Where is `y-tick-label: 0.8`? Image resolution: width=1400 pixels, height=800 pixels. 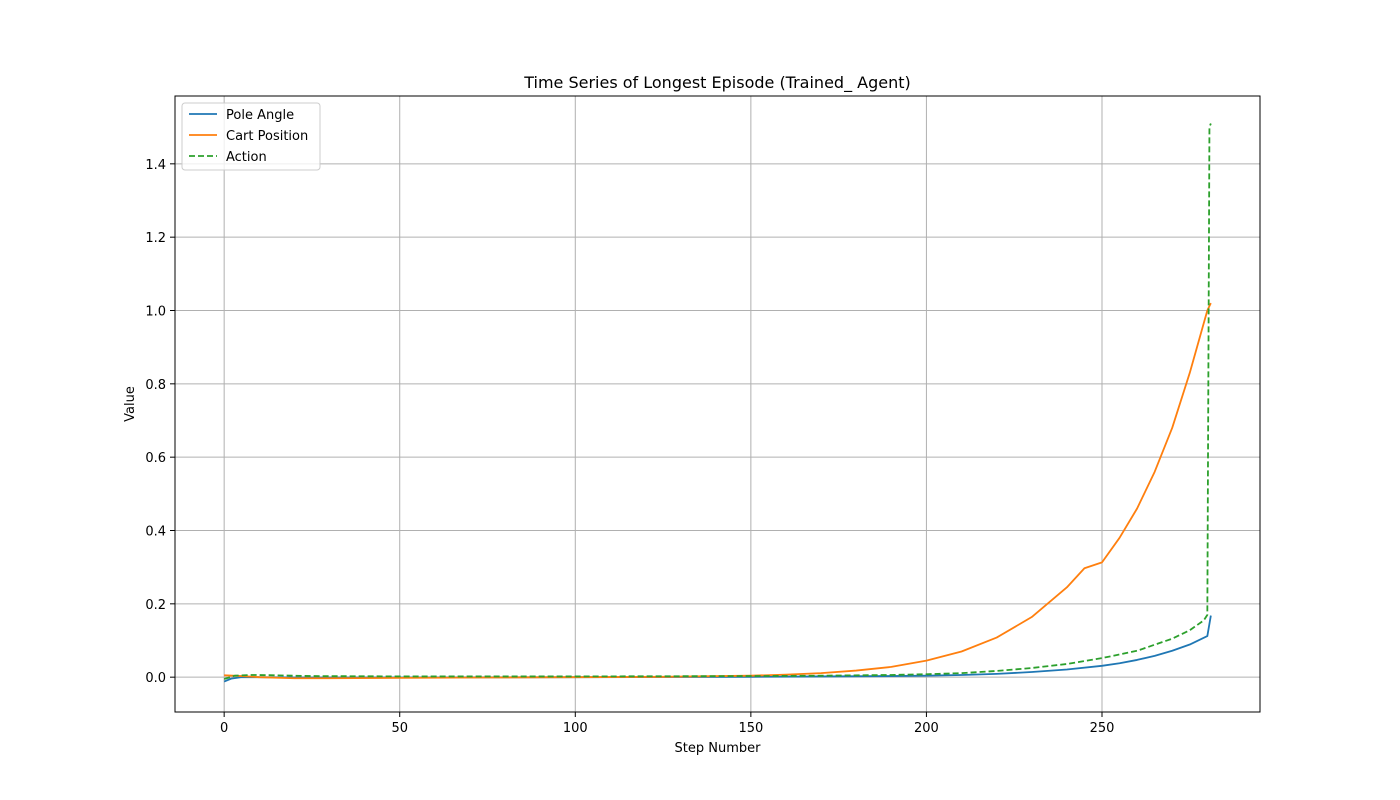
y-tick-label: 0.8 is located at coordinates (155, 385).